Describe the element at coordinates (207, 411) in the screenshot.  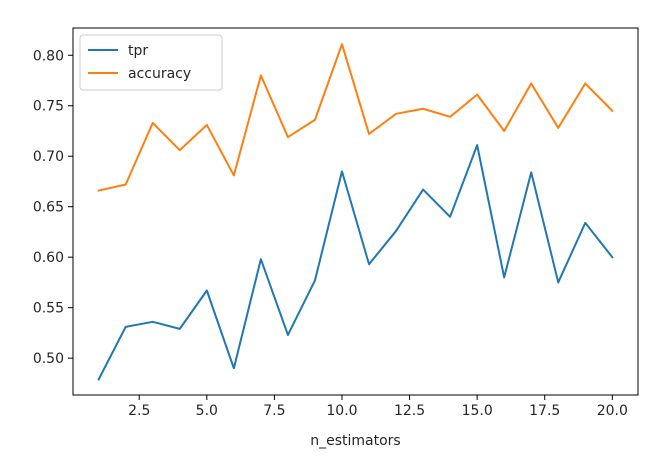
I see `x-tick-label: 5.0` at that location.